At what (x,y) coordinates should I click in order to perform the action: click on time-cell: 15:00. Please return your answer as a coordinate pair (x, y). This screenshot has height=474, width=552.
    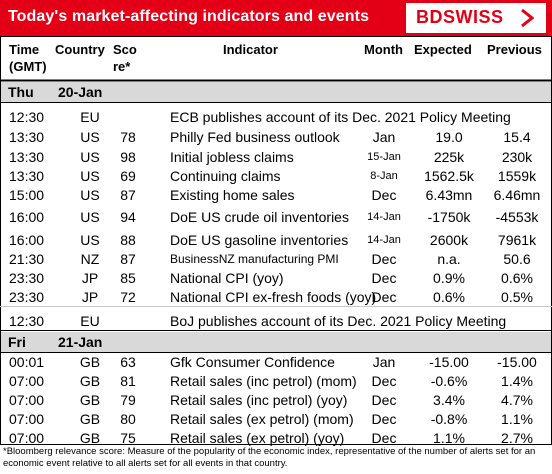
    Looking at the image, I should click on (27, 195).